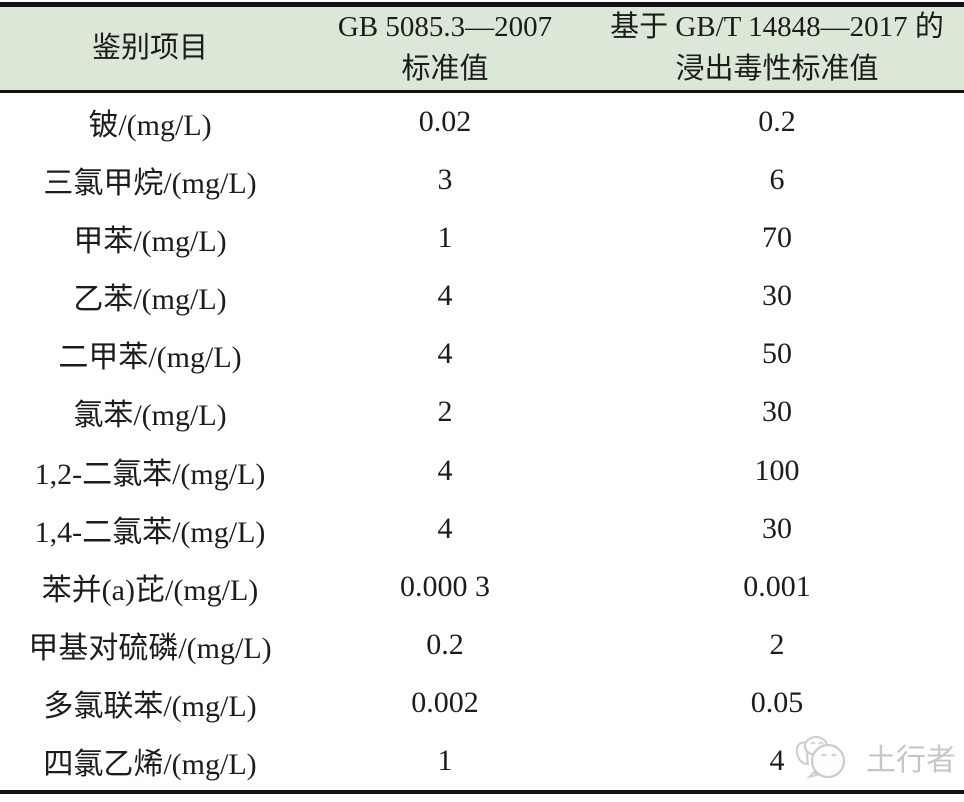 The height and width of the screenshot is (802, 964). I want to click on row-item-label: 苯并(a)芘/(mg/L), so click(150, 590).